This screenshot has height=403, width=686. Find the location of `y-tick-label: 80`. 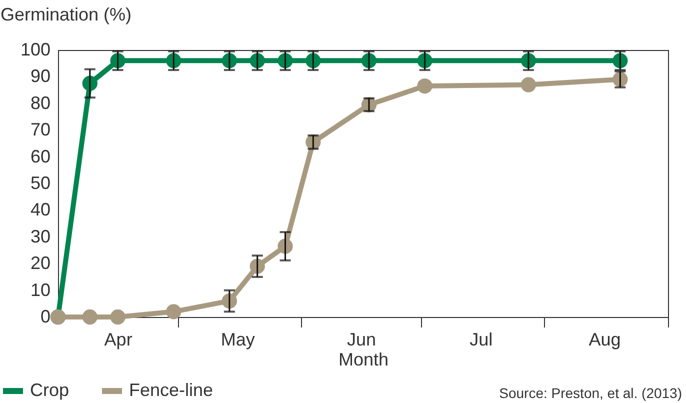

y-tick-label: 80 is located at coordinates (40, 102).